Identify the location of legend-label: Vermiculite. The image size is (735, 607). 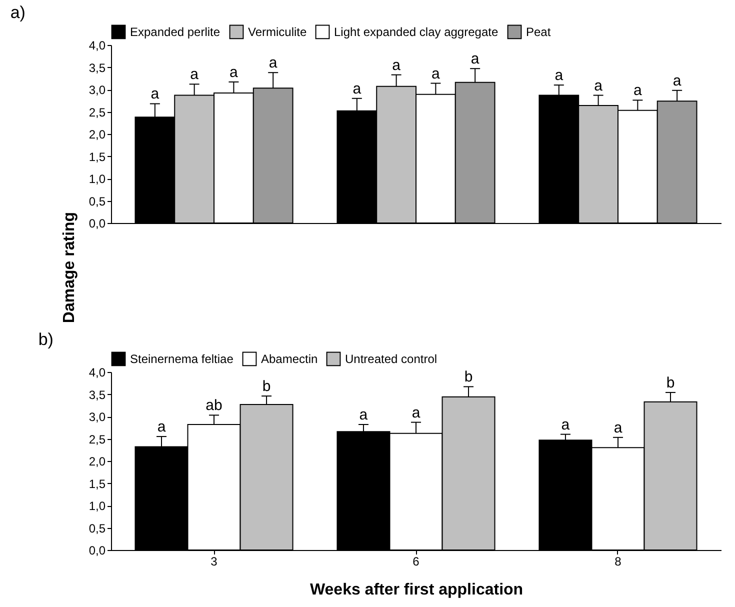
(278, 31).